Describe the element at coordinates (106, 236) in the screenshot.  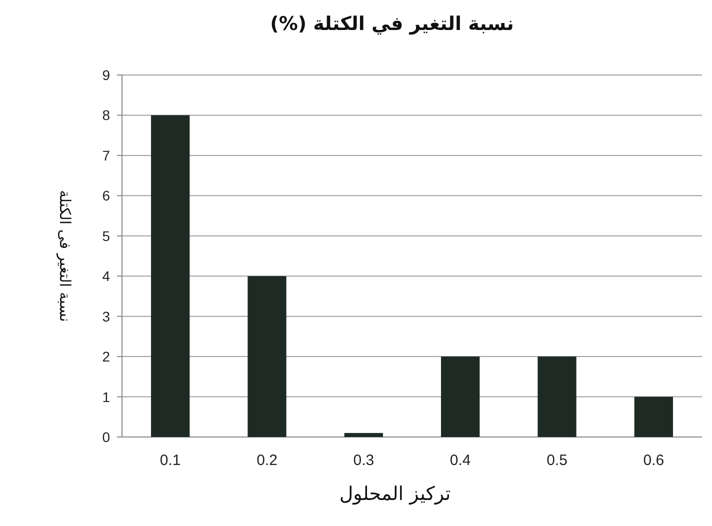
I see `y-tick-label: 5` at that location.